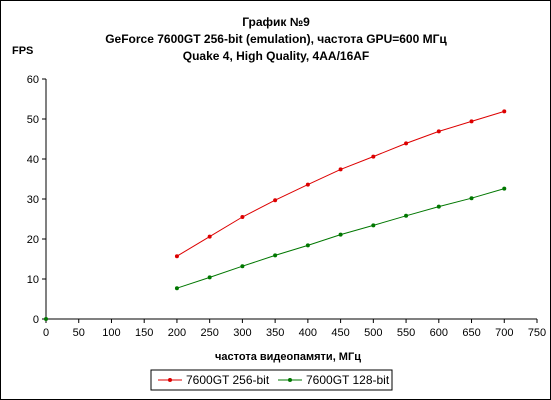 This screenshot has height=400, width=551. Describe the element at coordinates (439, 333) in the screenshot. I see `x-tick-label: 600` at that location.